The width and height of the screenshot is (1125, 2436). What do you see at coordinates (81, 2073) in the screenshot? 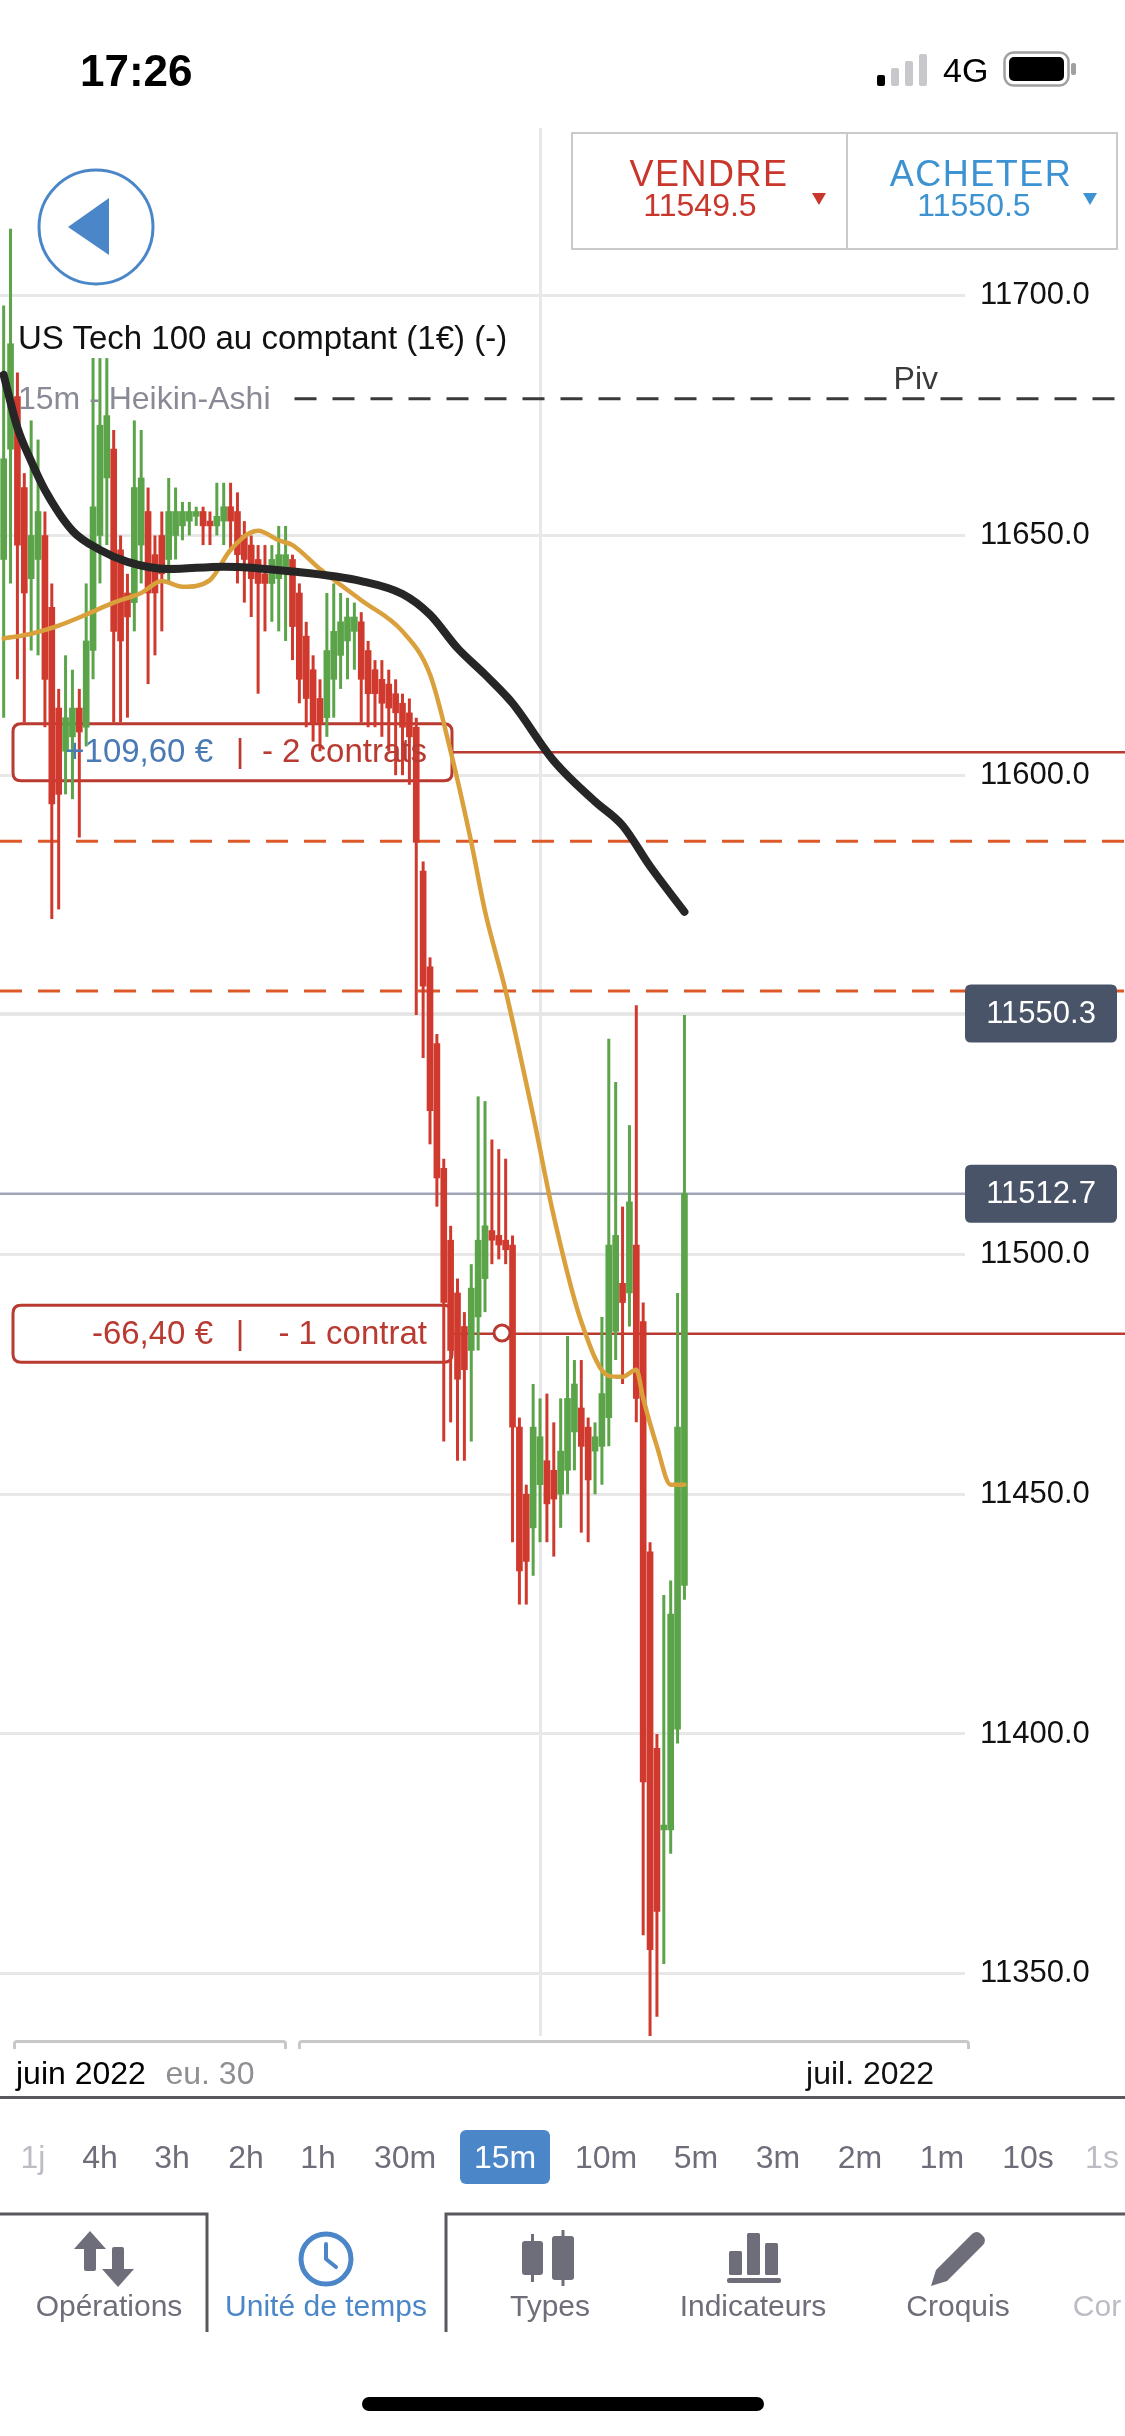
I see `text: juin 2022` at bounding box center [81, 2073].